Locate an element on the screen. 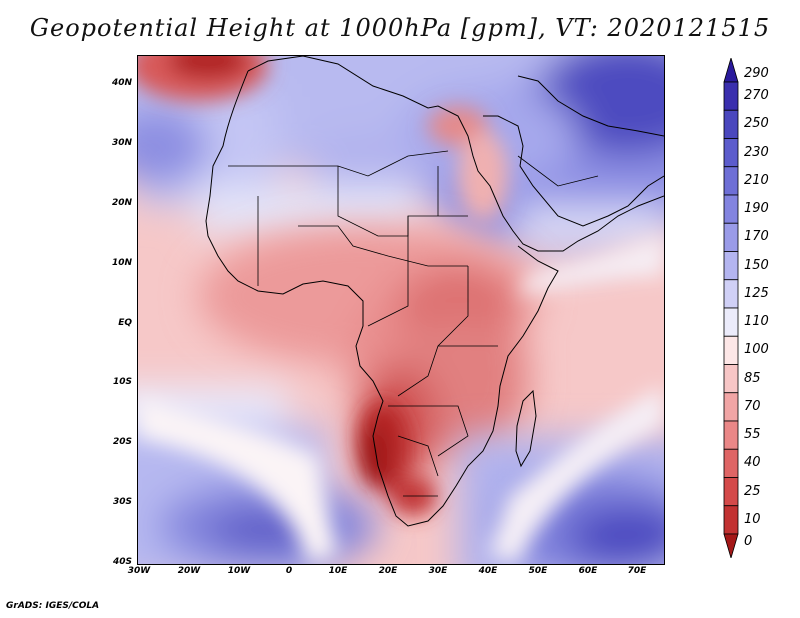 Image resolution: width=800 pixels, height=618 pixels. lon-tick-20e: 20E is located at coordinates (388, 571).